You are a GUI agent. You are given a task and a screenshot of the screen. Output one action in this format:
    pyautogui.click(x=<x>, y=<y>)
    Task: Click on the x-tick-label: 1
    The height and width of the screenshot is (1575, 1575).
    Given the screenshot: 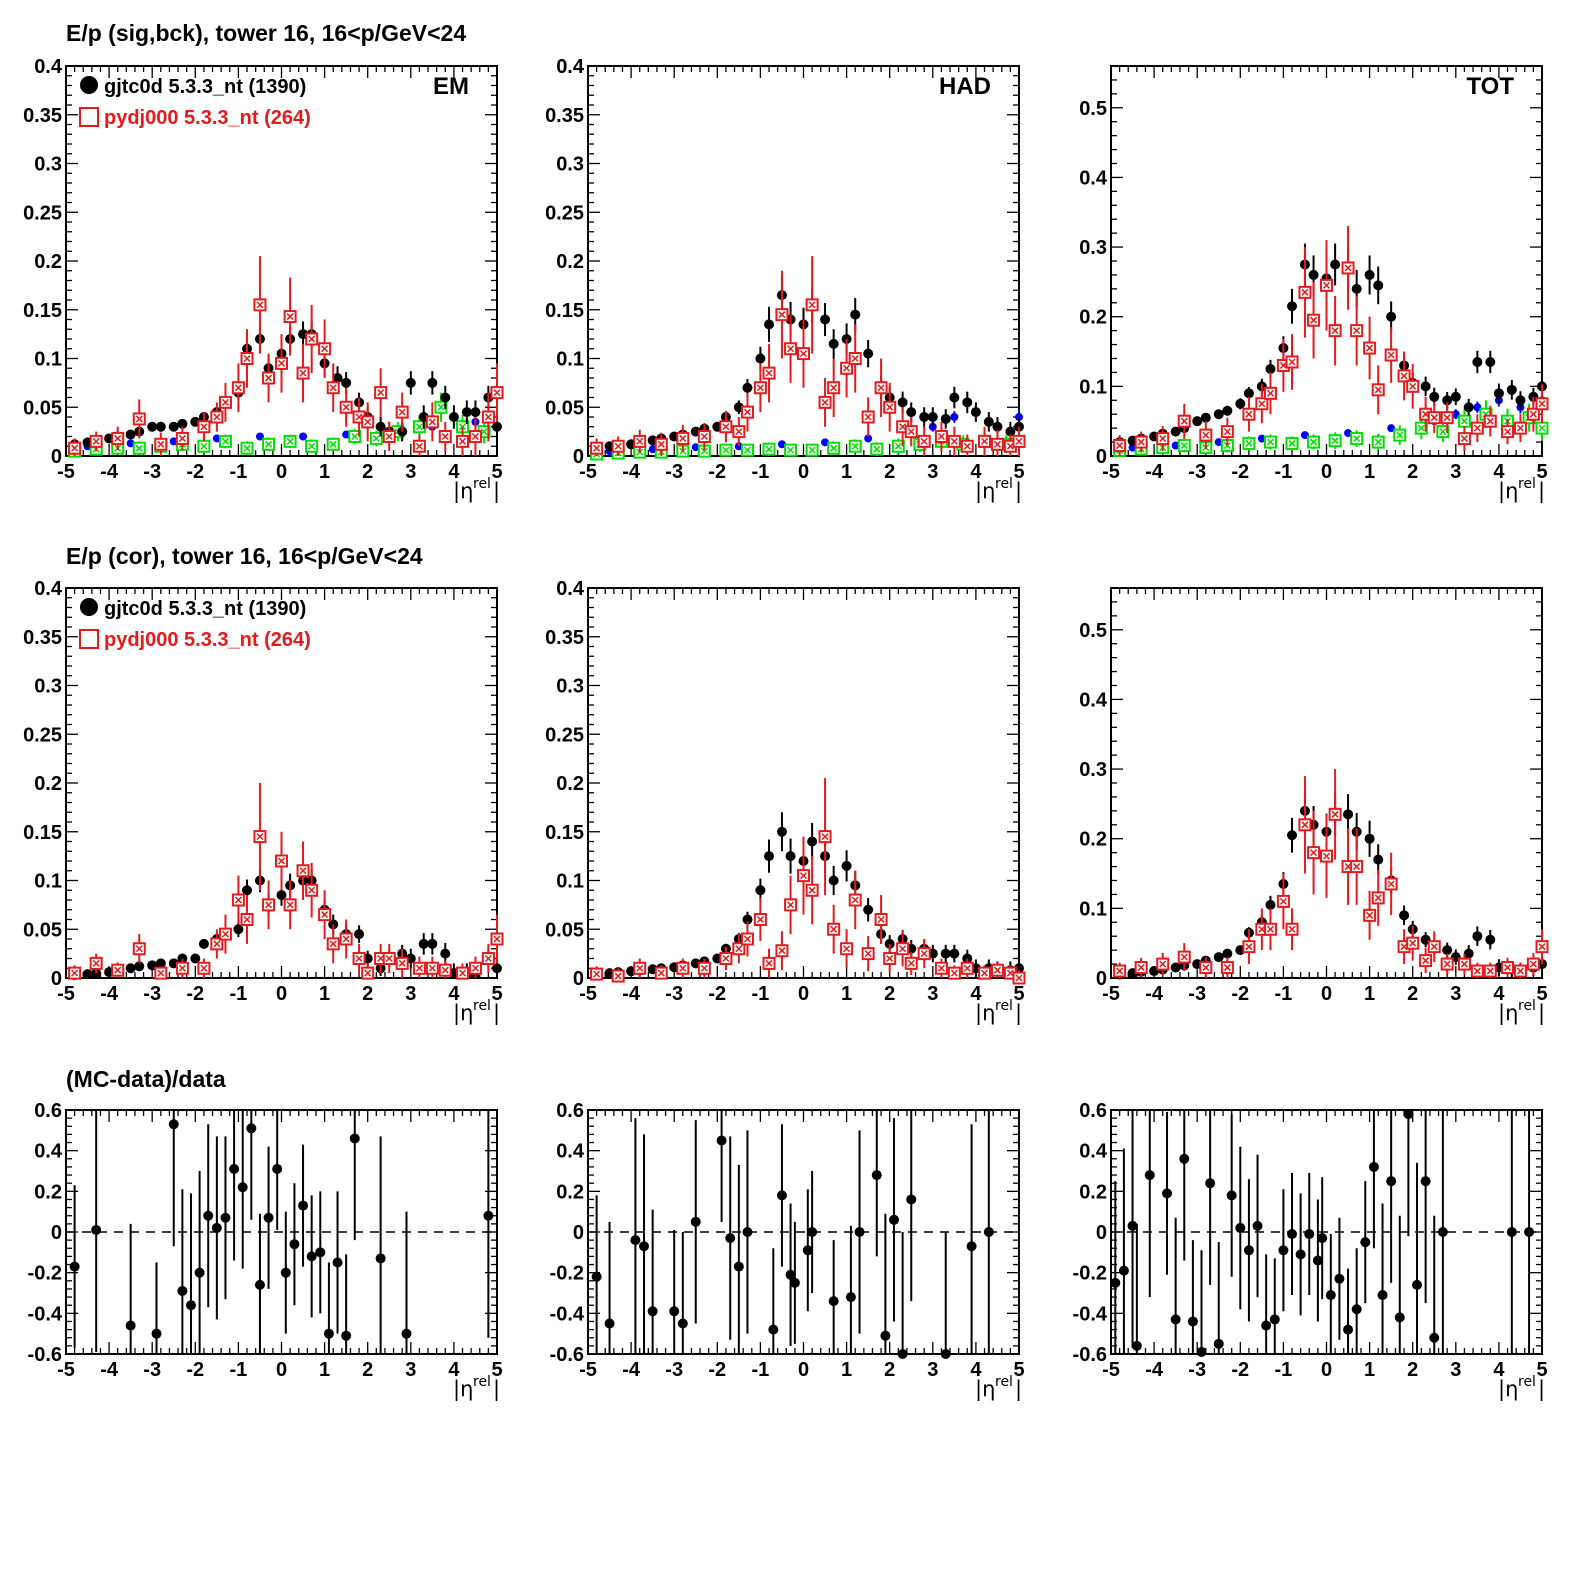 What is the action you would take?
    pyautogui.click(x=324, y=994)
    